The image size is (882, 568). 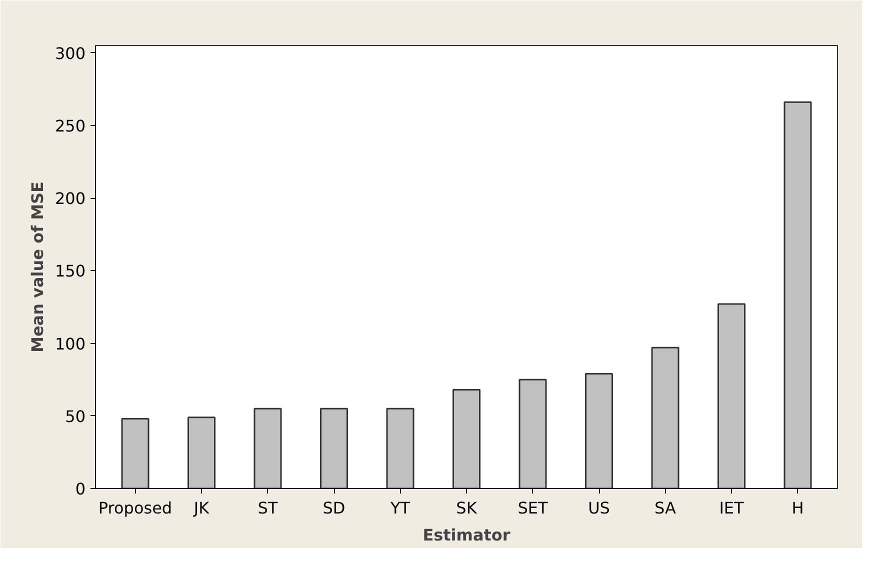 What do you see at coordinates (80, 489) in the screenshot?
I see `y-tick-label: 0` at bounding box center [80, 489].